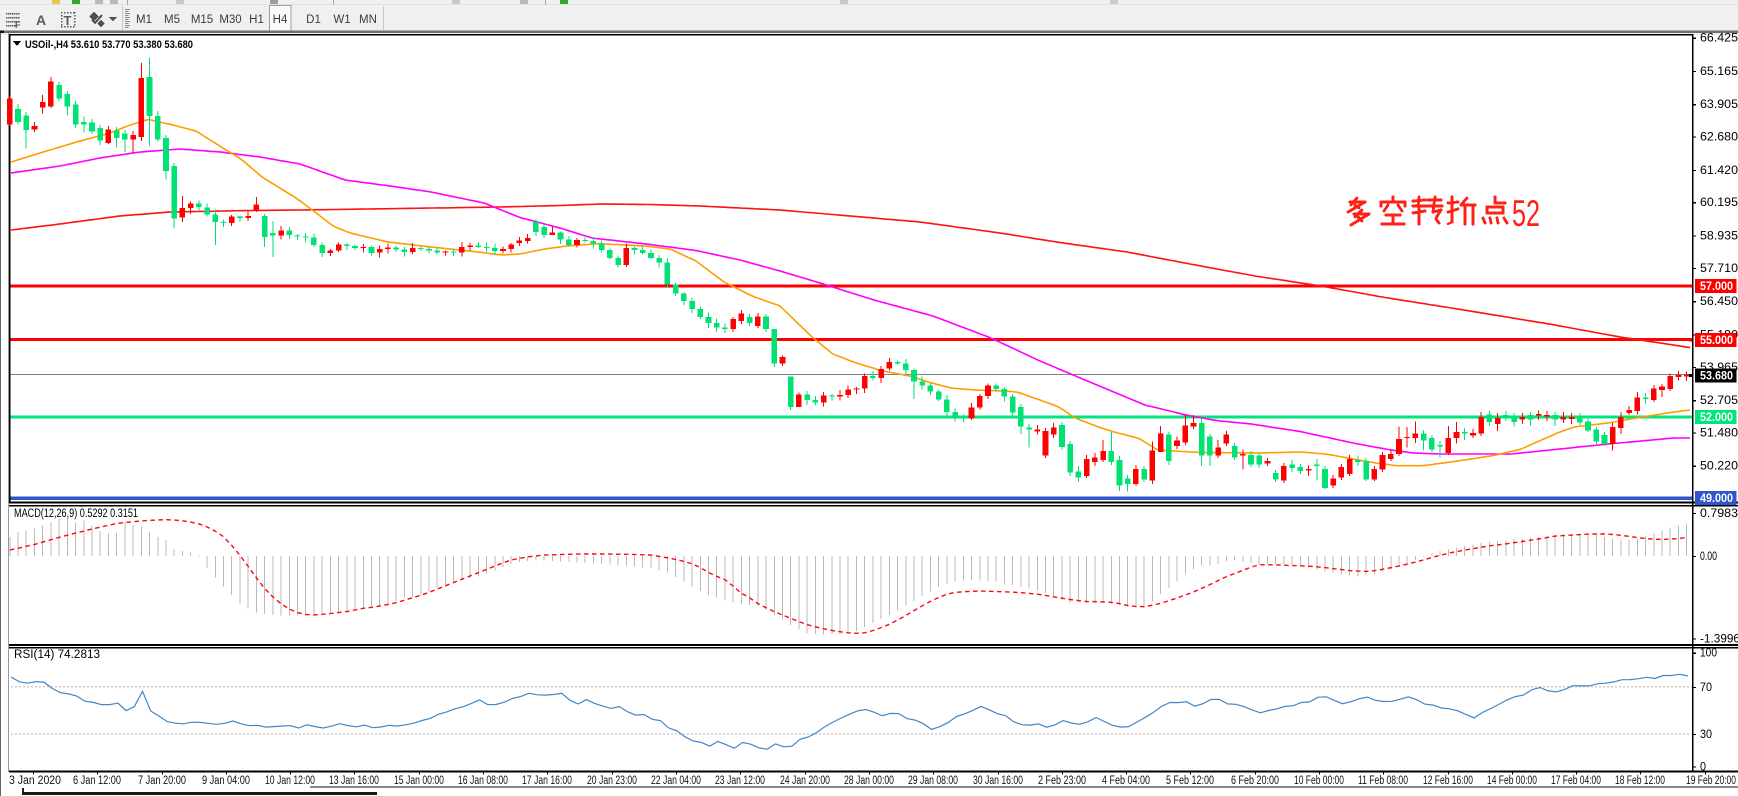  I want to click on svg-text: 57.000, so click(1716, 287).